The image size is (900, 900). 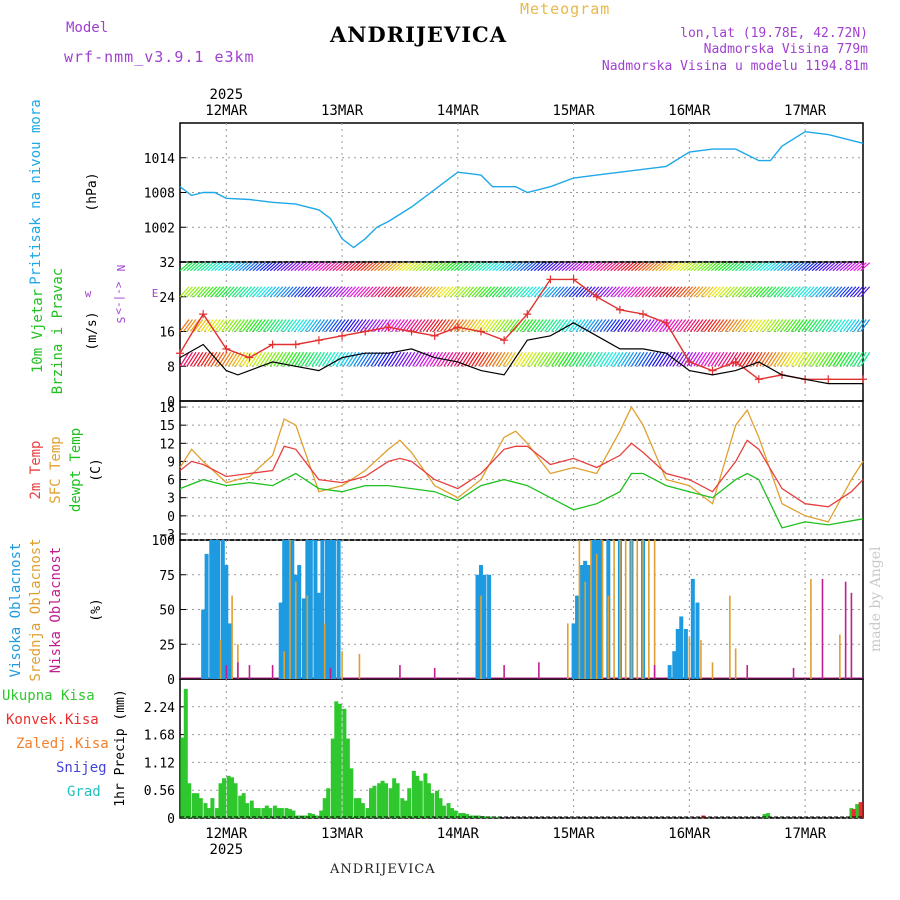 What do you see at coordinates (36, 191) in the screenshot?
I see `pressure-title: Pritisak na nivou mora` at bounding box center [36, 191].